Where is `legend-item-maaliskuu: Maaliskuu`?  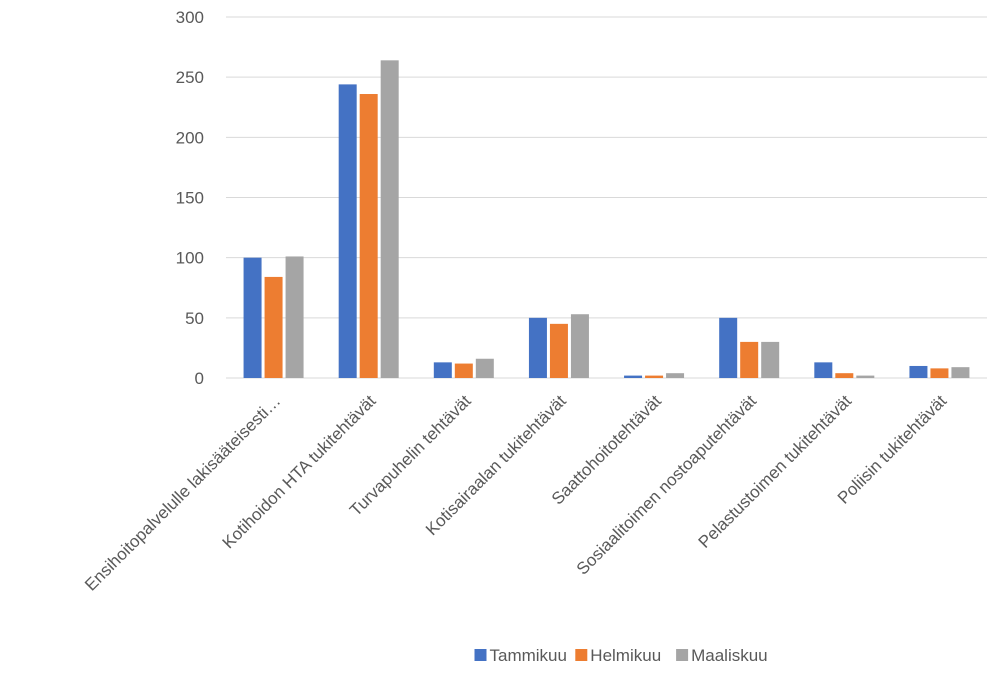
legend-item-maaliskuu: Maaliskuu is located at coordinates (722, 655).